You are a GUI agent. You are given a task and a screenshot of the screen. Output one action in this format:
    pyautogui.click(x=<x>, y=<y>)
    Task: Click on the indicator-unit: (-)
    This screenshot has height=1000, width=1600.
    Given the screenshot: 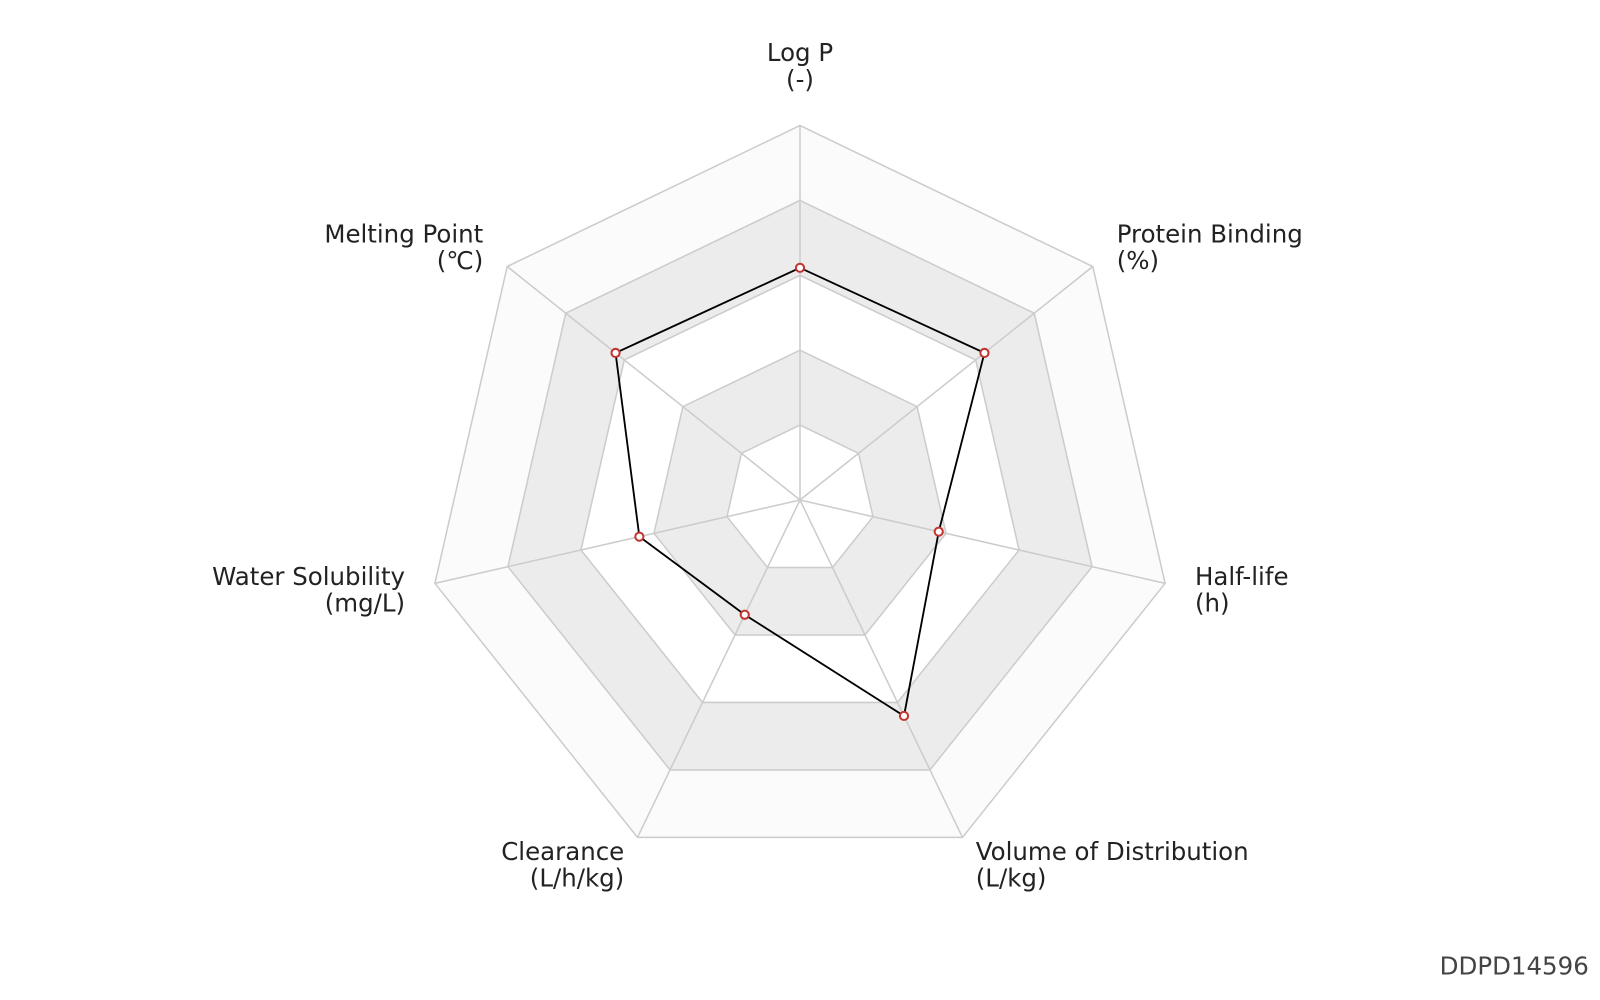 What is the action you would take?
    pyautogui.click(x=800, y=79)
    